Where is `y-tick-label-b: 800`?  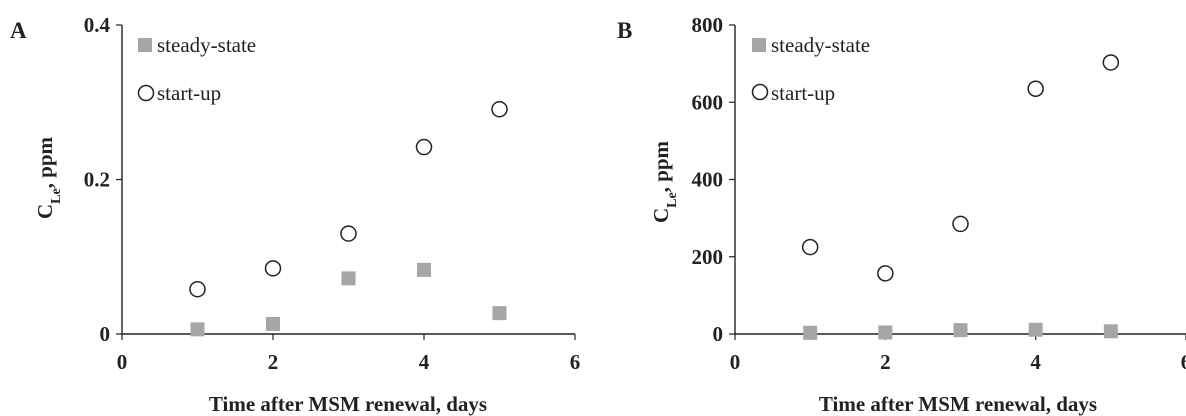
y-tick-label-b: 800 is located at coordinates (708, 25).